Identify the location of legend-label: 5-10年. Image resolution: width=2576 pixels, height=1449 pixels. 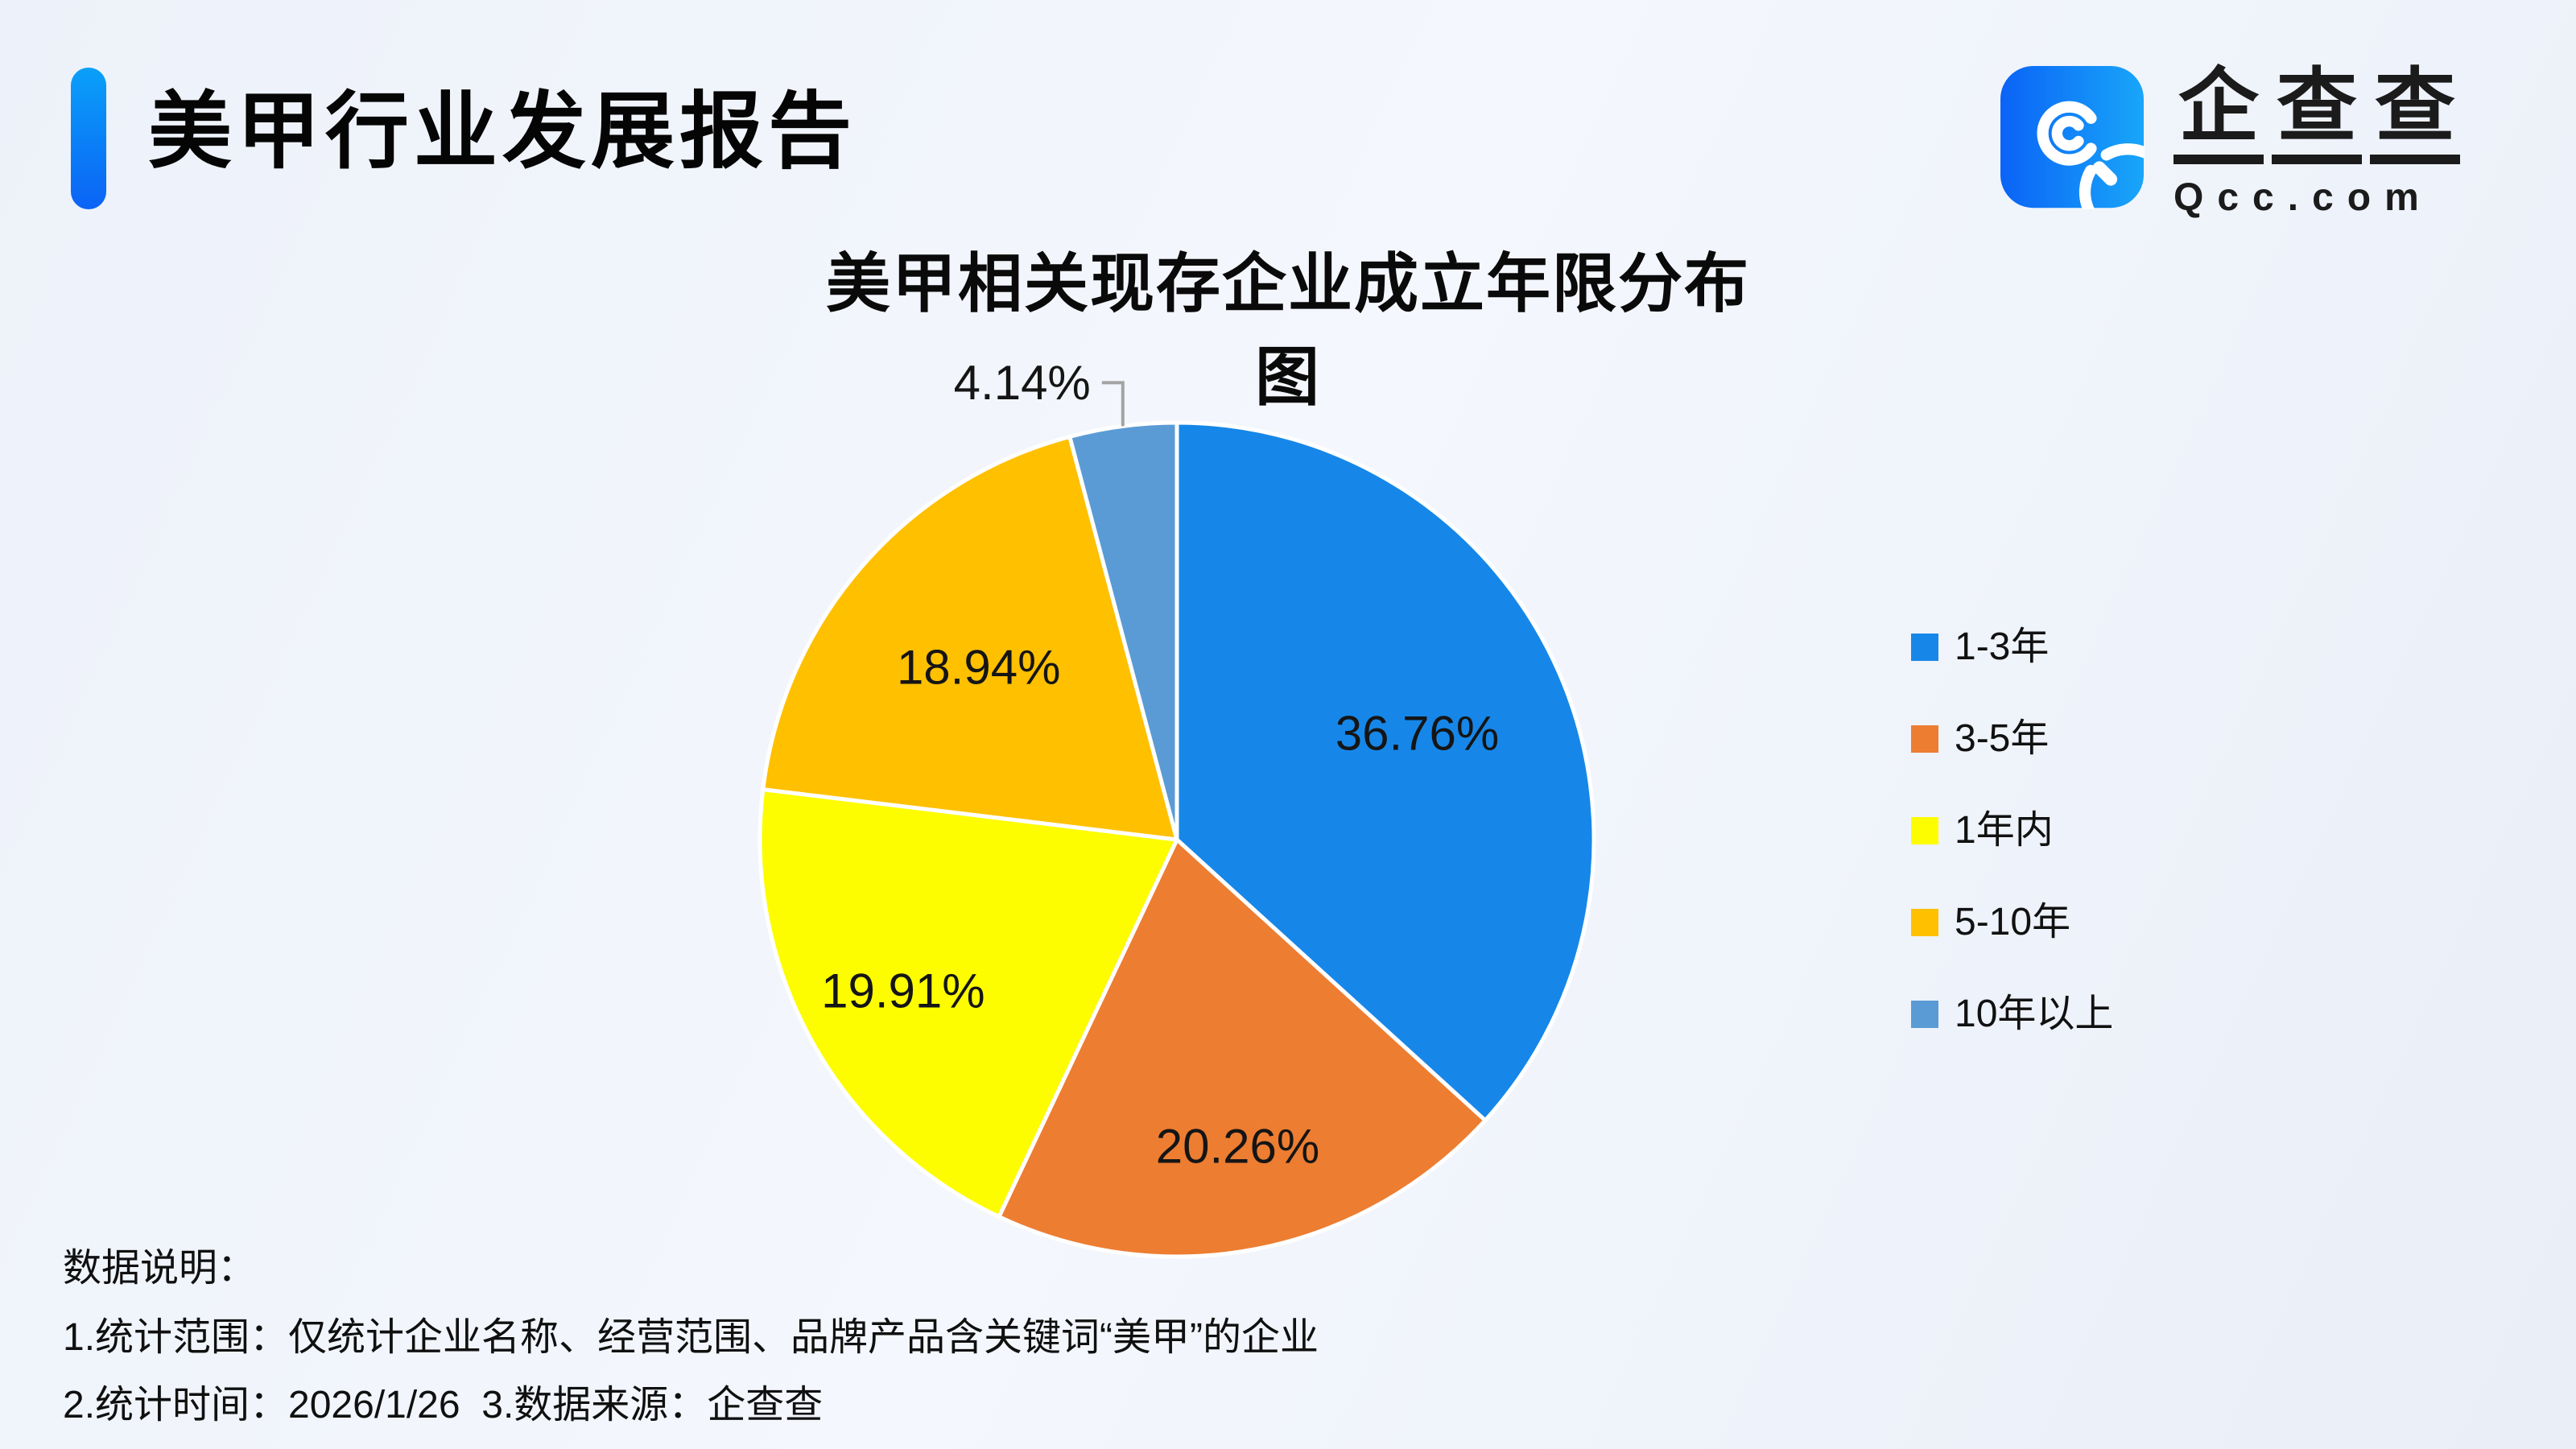
(2013, 922).